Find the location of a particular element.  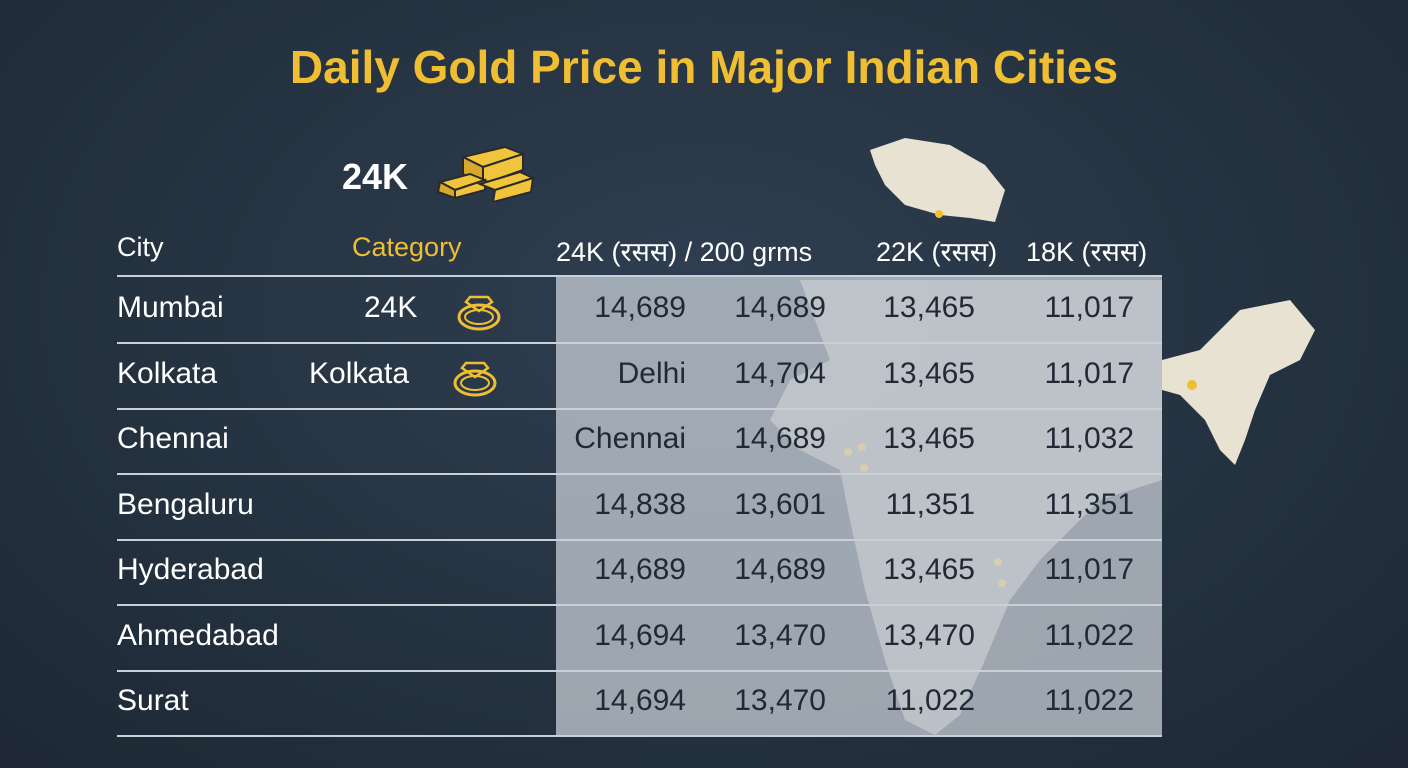

city-name: Chennai is located at coordinates (173, 438).